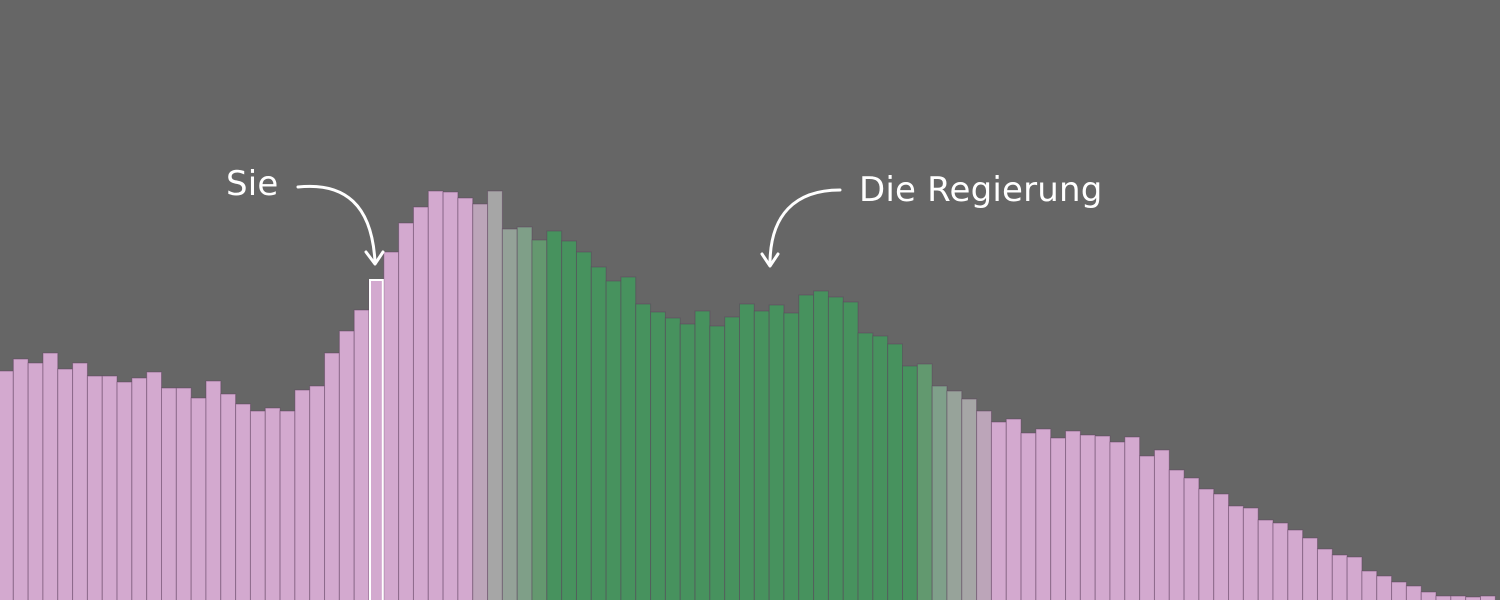  Describe the element at coordinates (981, 190) in the screenshot. I see `annotation-die-regierung: Die Regierung` at that location.